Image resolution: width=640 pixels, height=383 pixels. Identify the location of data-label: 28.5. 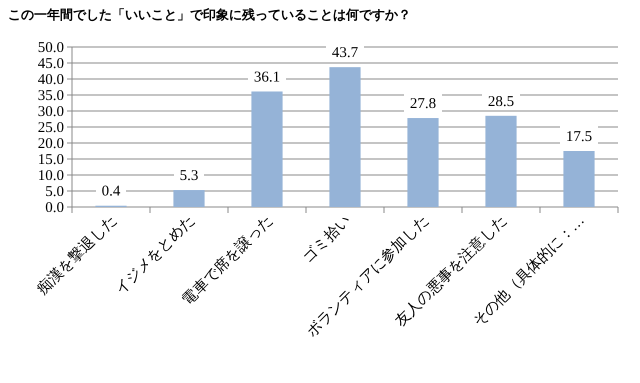
(501, 102).